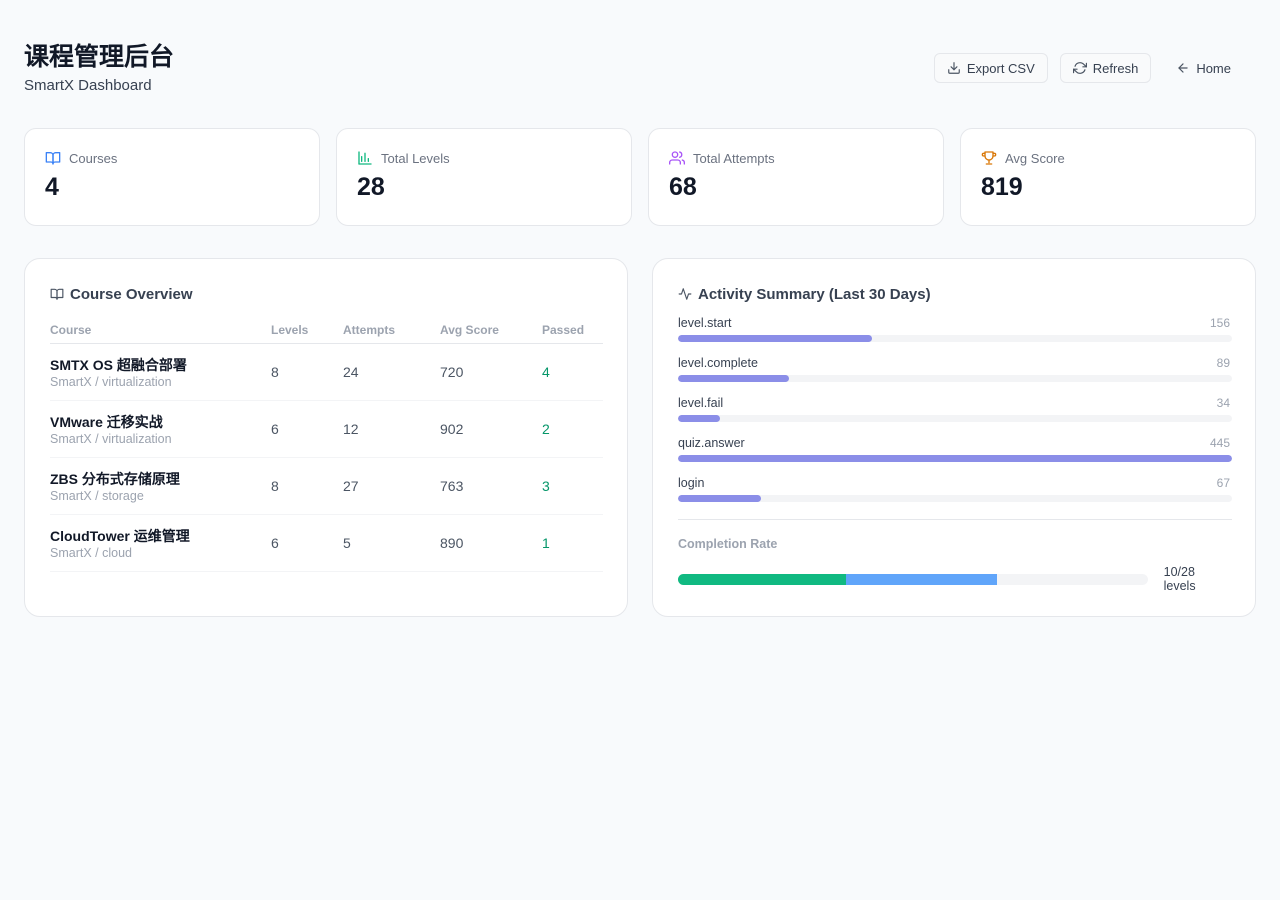  Describe the element at coordinates (326, 294) in the screenshot. I see `course-overview-title: Course Overview` at that location.